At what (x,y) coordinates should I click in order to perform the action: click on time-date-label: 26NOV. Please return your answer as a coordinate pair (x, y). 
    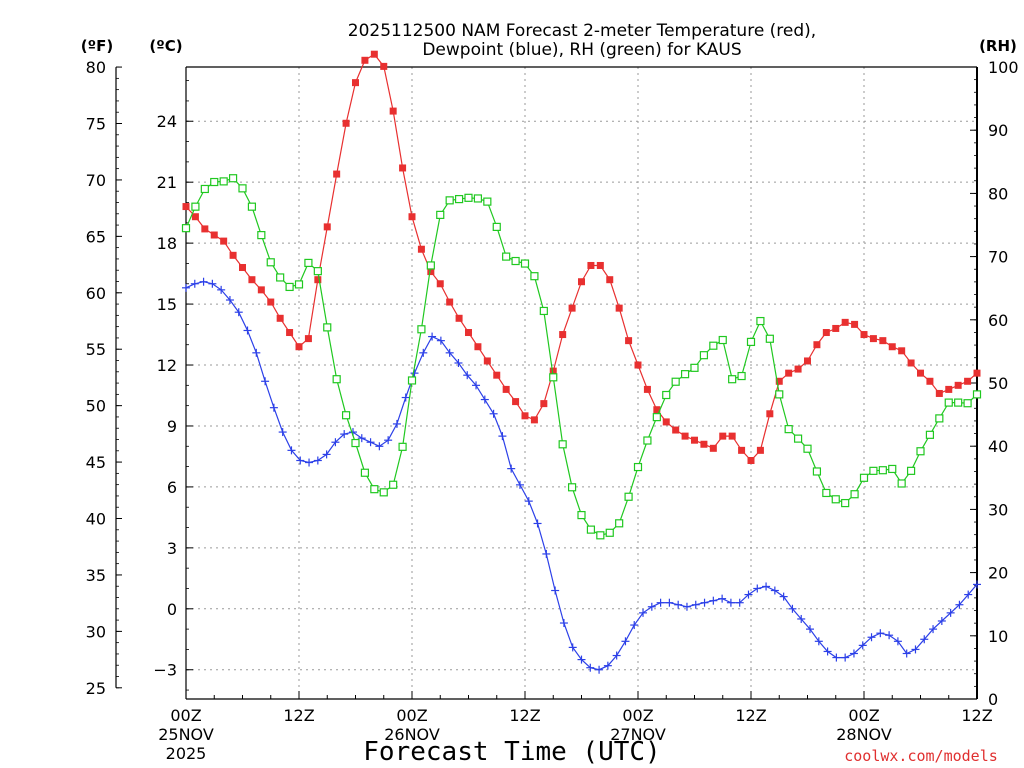
    Looking at the image, I should click on (412, 734).